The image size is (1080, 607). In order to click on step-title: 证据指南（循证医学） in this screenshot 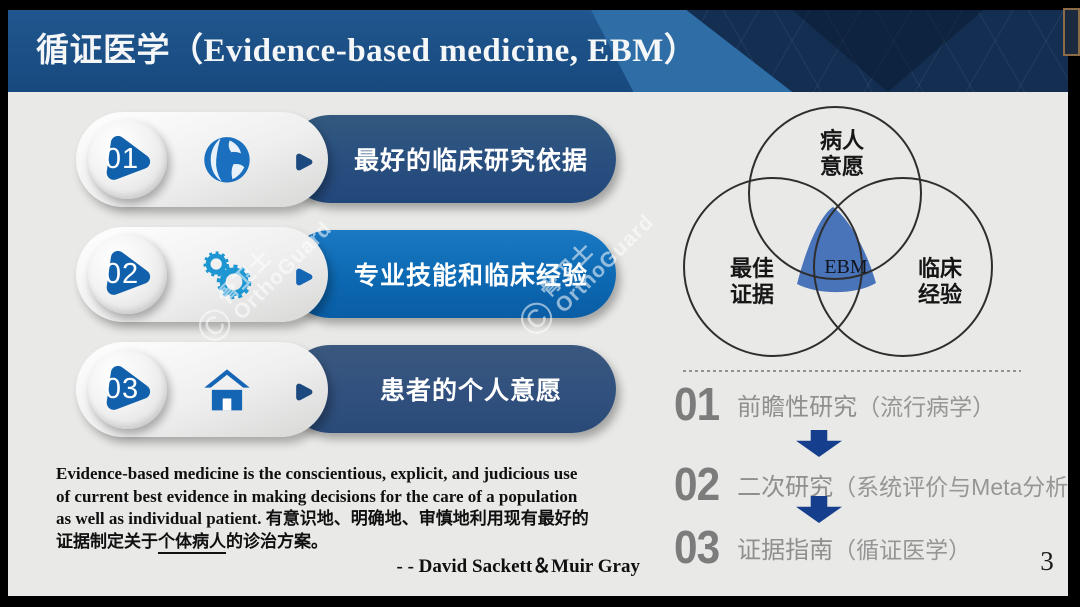, I will do `click(854, 547)`.